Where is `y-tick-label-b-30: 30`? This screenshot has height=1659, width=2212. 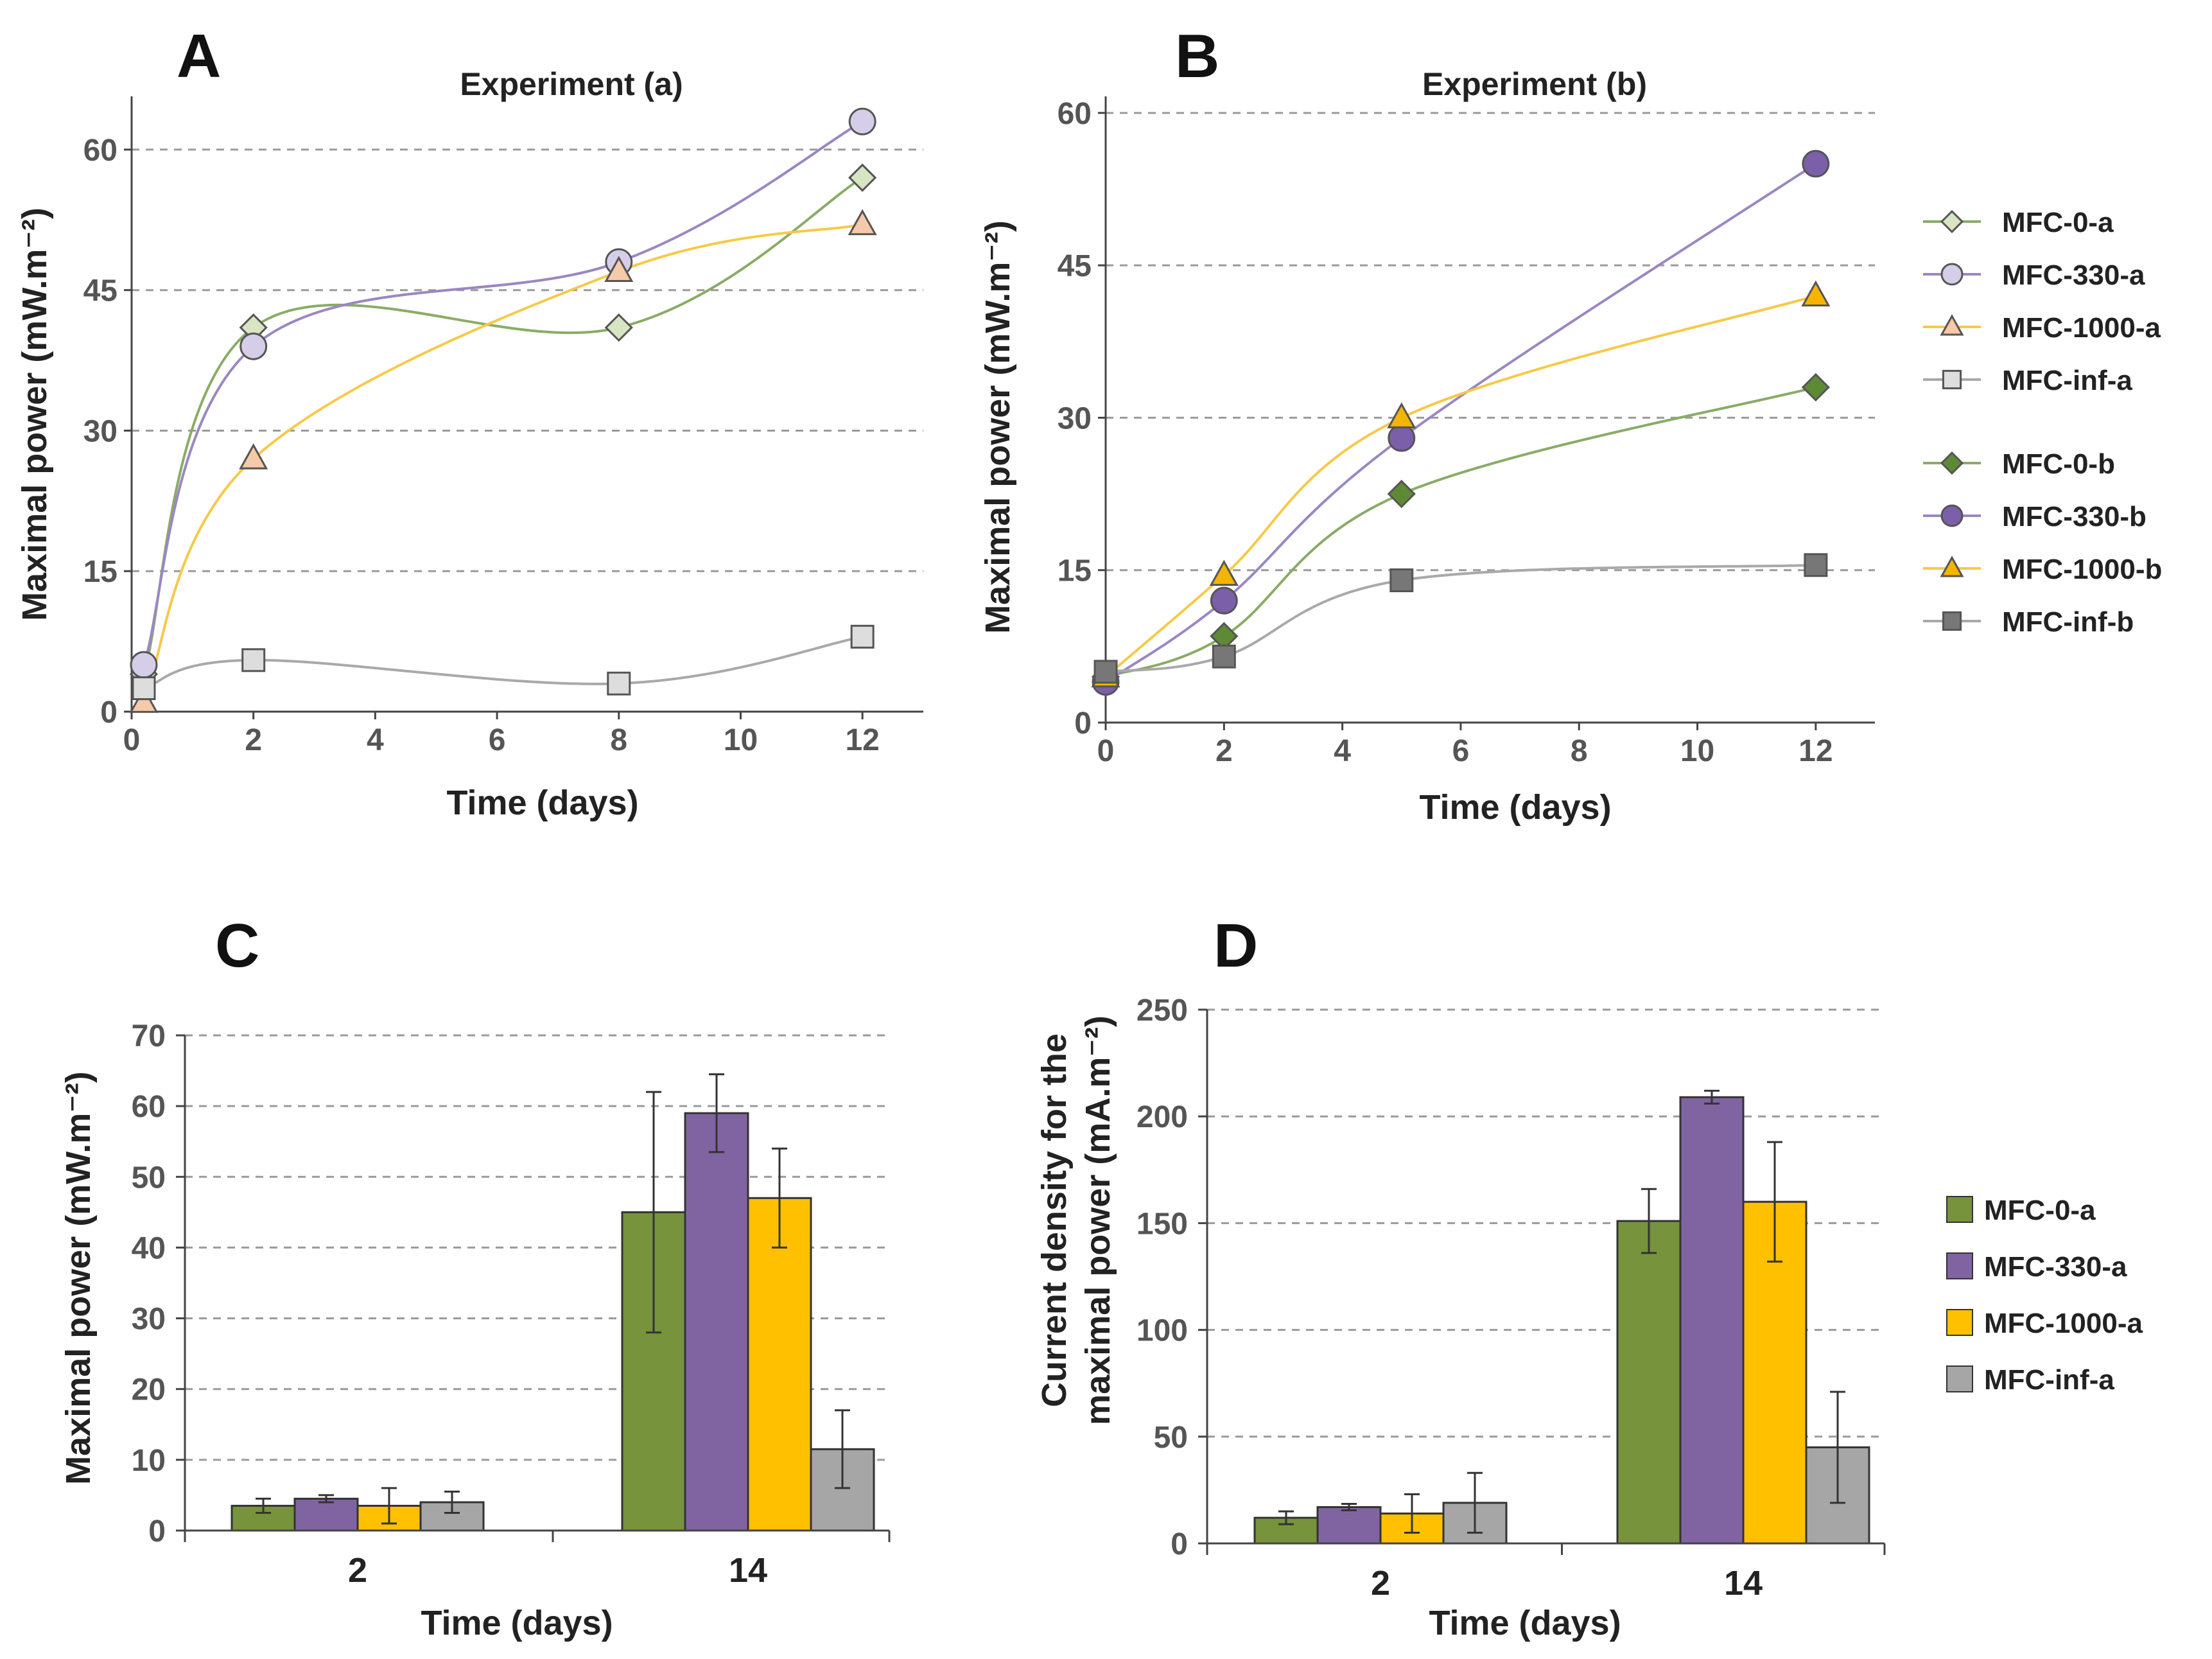 y-tick-label-b-30: 30 is located at coordinates (1075, 418).